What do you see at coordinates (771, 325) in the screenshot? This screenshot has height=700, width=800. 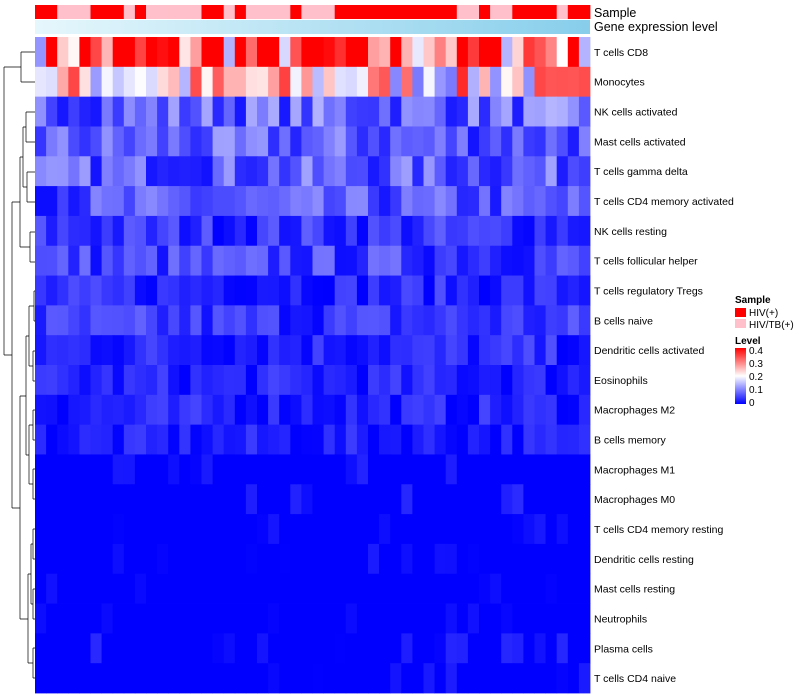 I see `legend-label-hiv-tb: HIV/TB(+)` at bounding box center [771, 325].